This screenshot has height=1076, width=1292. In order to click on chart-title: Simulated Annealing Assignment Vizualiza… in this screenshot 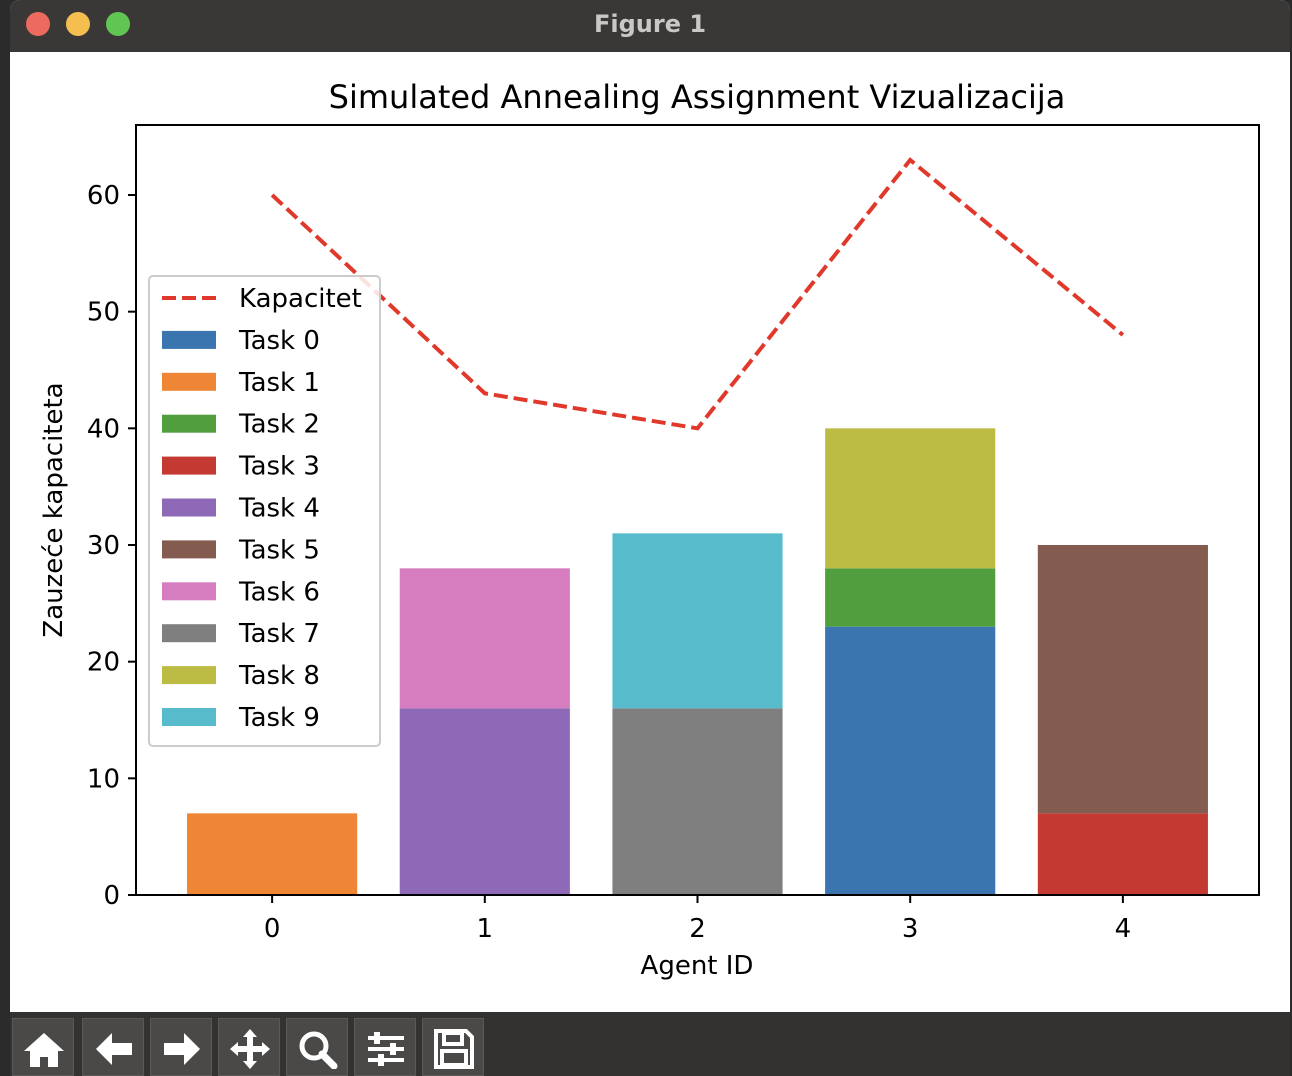, I will do `click(697, 97)`.